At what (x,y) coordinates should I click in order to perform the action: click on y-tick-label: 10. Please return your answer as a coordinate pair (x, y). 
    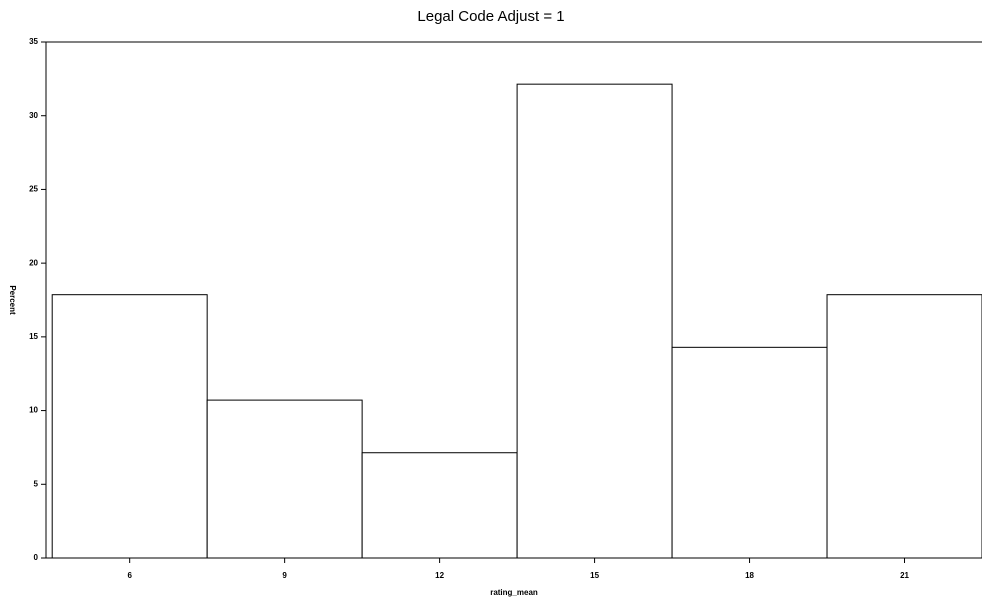
    Looking at the image, I should click on (33, 410).